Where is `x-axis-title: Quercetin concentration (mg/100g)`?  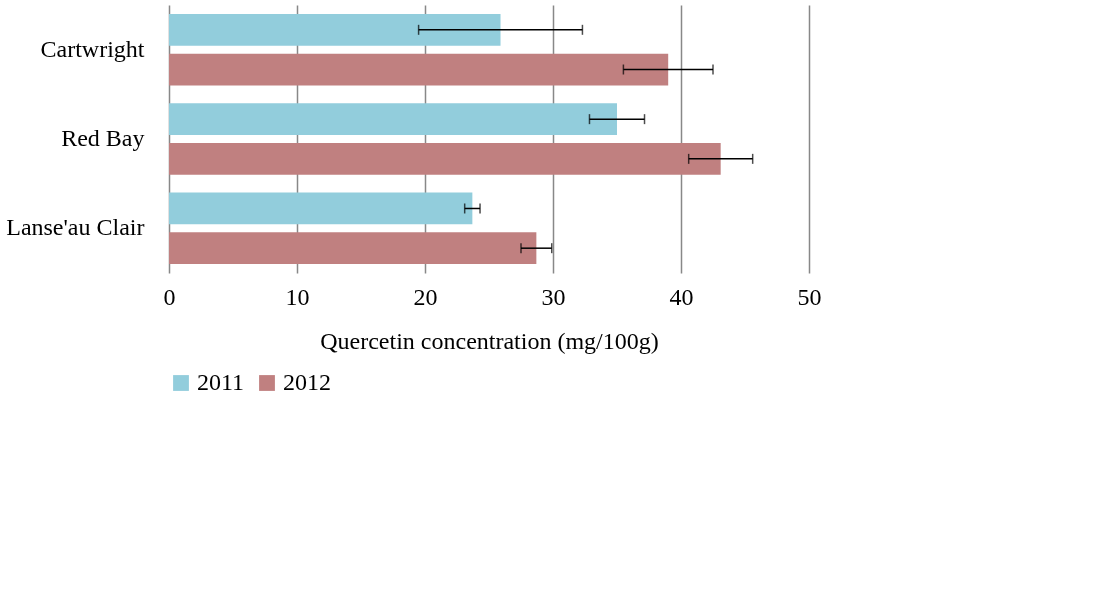
x-axis-title: Quercetin concentration (mg/100g) is located at coordinates (489, 340).